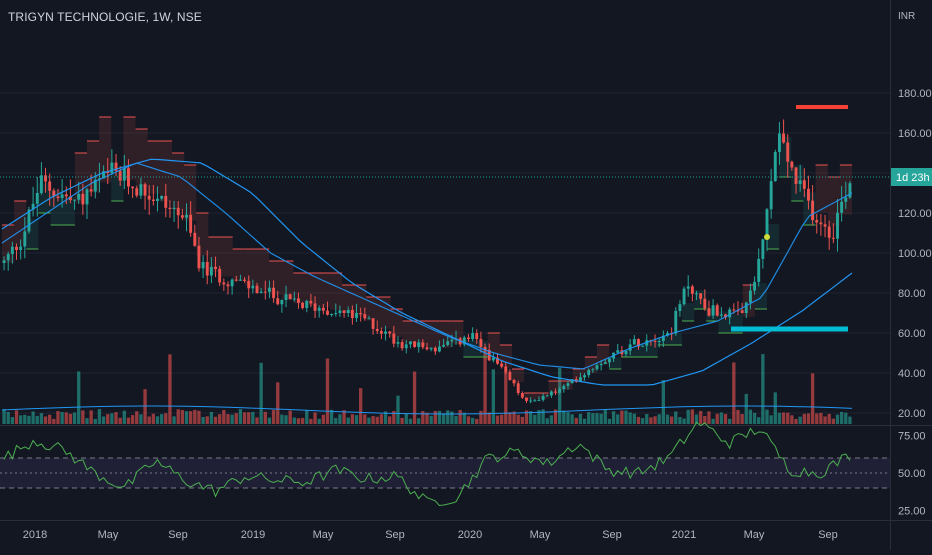 This screenshot has width=932, height=555. I want to click on symbol-title: TRIGYN TECHNOLOGIE, 1W, NSE, so click(105, 17).